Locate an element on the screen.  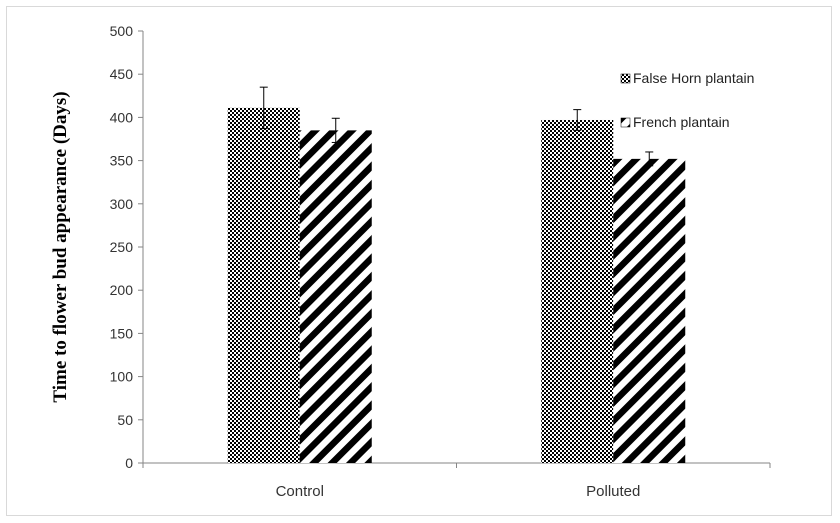
legend-item: French plantain is located at coordinates (675, 122).